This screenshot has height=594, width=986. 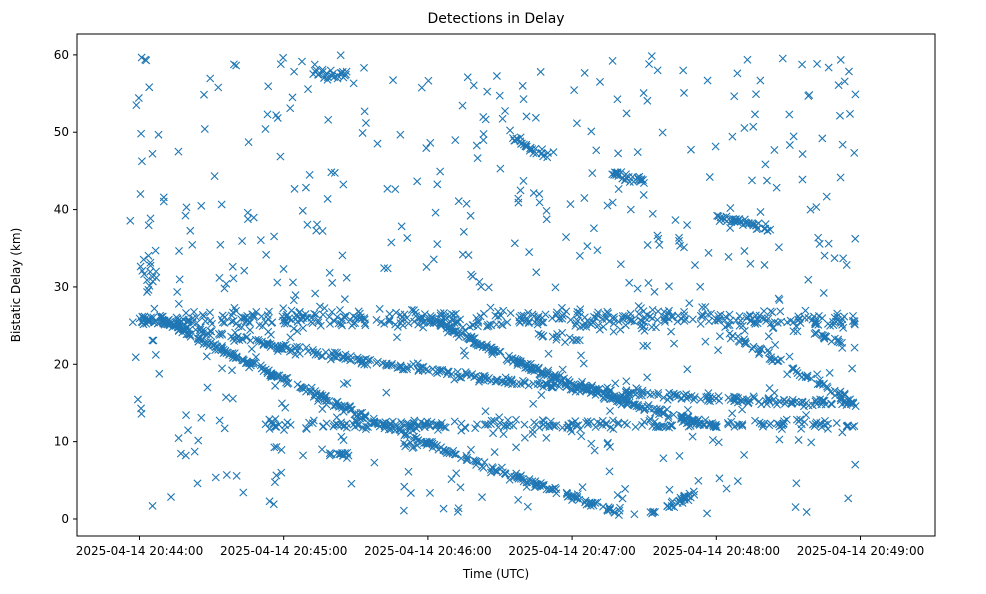 What do you see at coordinates (65, 287) in the screenshot?
I see `y-axis: 0 10 20 30 40 50 60` at bounding box center [65, 287].